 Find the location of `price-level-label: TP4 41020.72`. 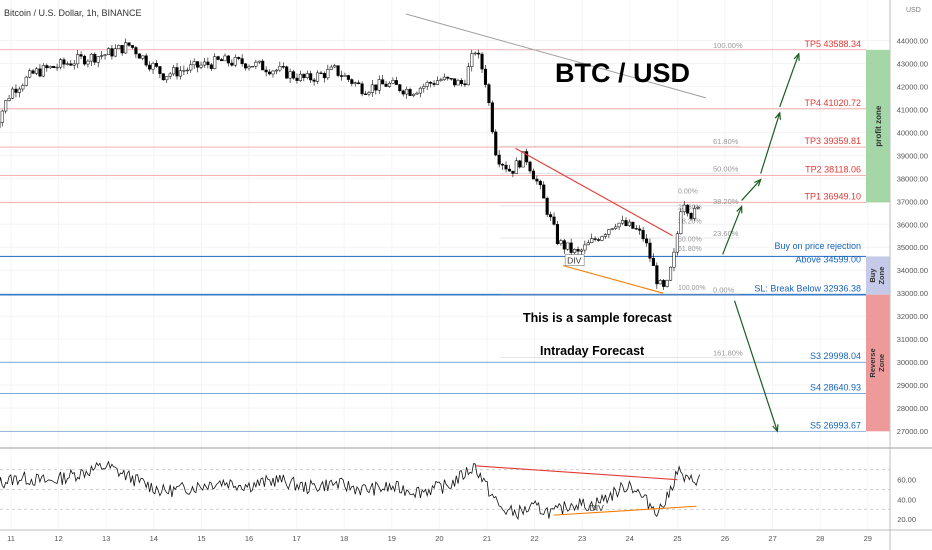

price-level-label: TP4 41020.72 is located at coordinates (832, 103).